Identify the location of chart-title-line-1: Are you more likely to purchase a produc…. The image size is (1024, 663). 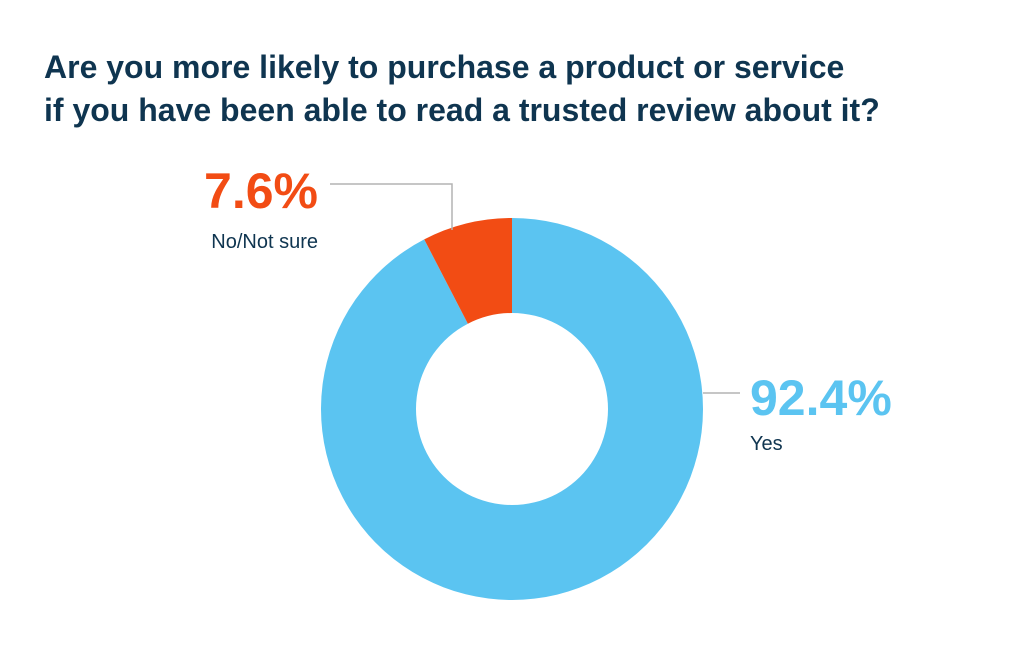
(444, 67).